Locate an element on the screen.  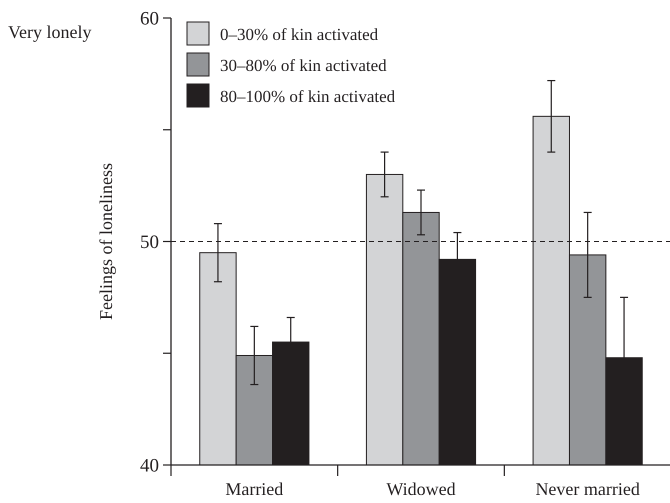
legend-label: 30–80% of kin activated is located at coordinates (304, 65).